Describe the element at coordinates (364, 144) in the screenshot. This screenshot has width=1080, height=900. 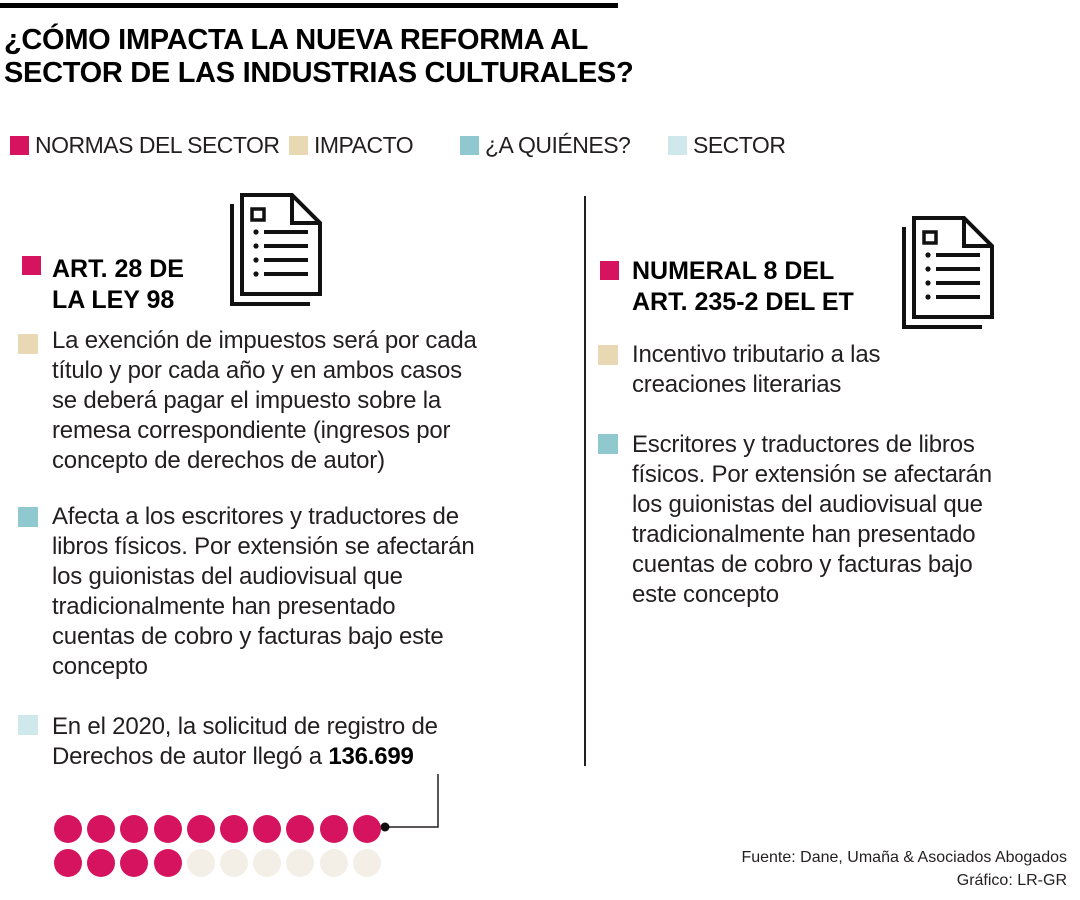
I see `legend-label-impacto: IMPACTO` at that location.